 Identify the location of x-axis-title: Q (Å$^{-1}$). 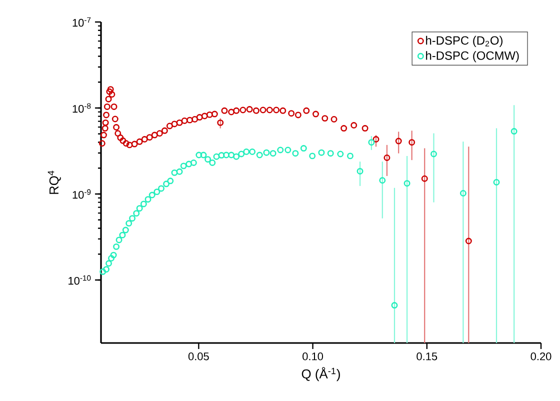
(321, 374).